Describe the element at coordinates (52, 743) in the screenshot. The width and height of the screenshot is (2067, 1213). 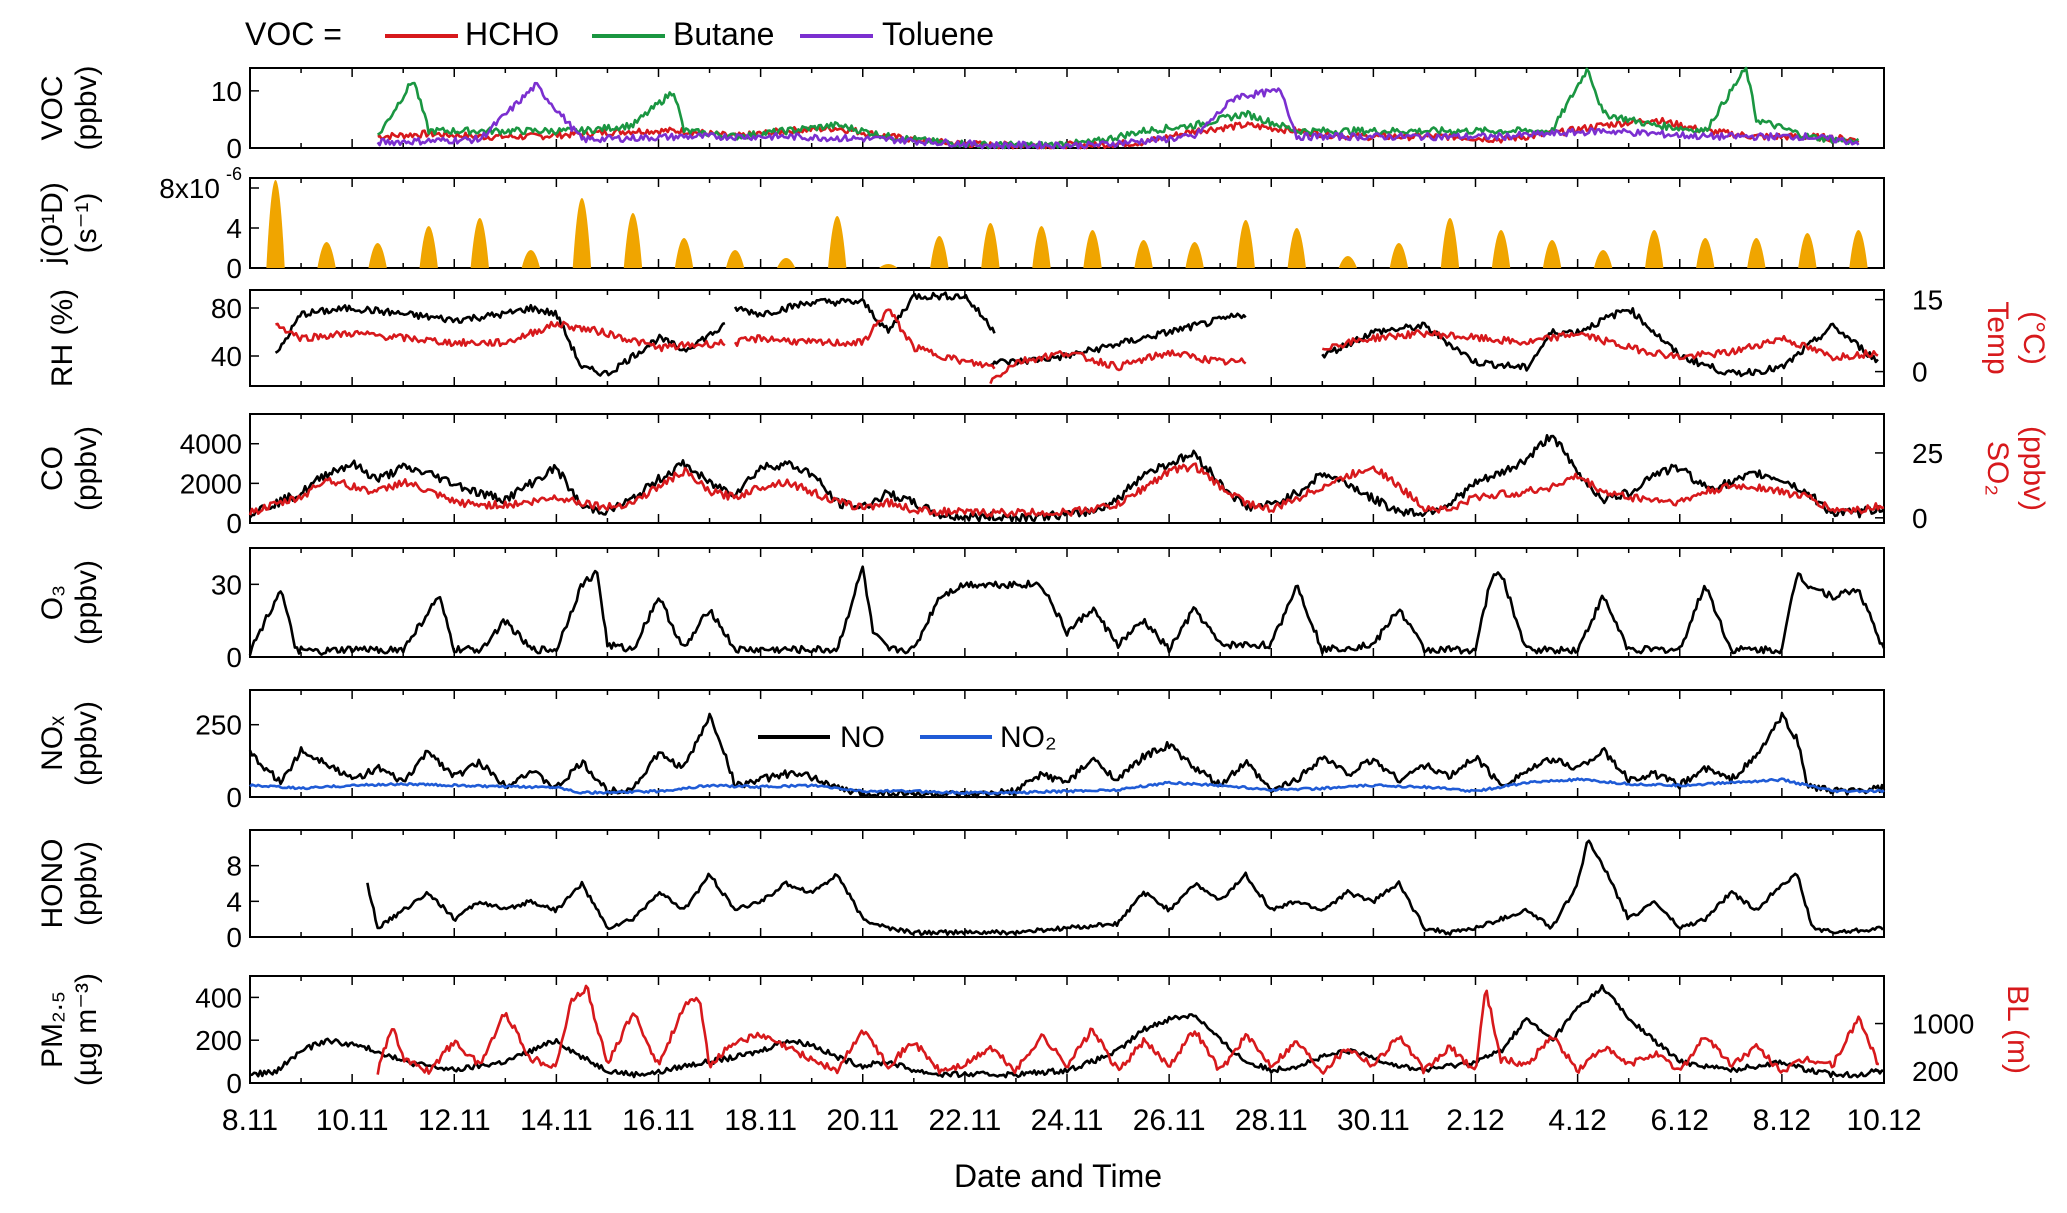
I see `y-axis-label: NOₓ` at that location.